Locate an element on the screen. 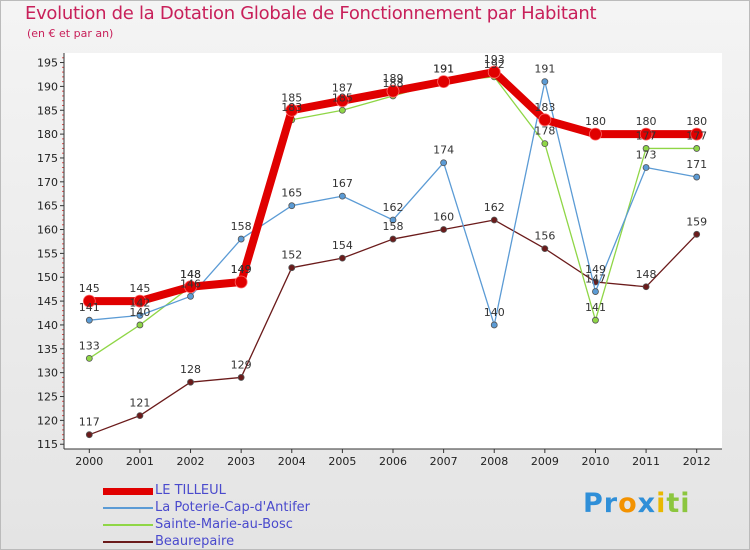 The width and height of the screenshot is (750, 550). legend-label: La Poterie-Cap-d'Antifer is located at coordinates (232, 507).